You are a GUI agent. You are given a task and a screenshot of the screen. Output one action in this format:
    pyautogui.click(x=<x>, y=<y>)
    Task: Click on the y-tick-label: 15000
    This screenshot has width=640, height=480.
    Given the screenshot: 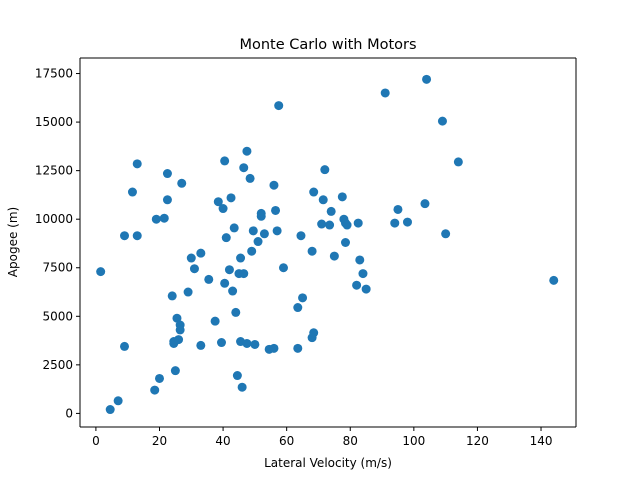 What is the action you would take?
    pyautogui.click(x=54, y=122)
    